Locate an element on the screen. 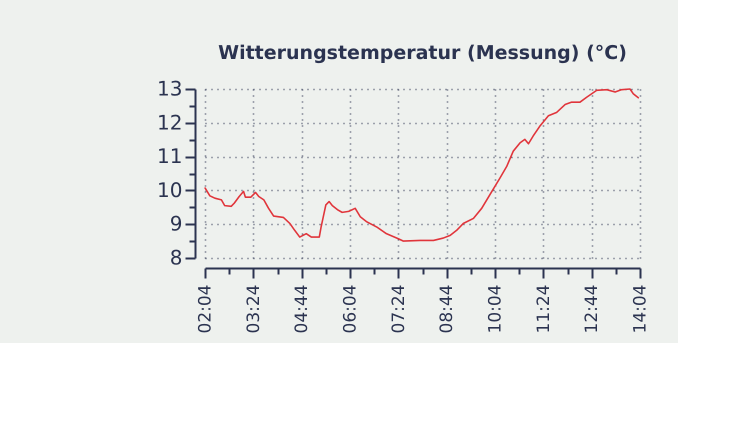 Image resolution: width=750 pixels, height=422 pixels. x-tick-label: 08:44 is located at coordinates (447, 309).